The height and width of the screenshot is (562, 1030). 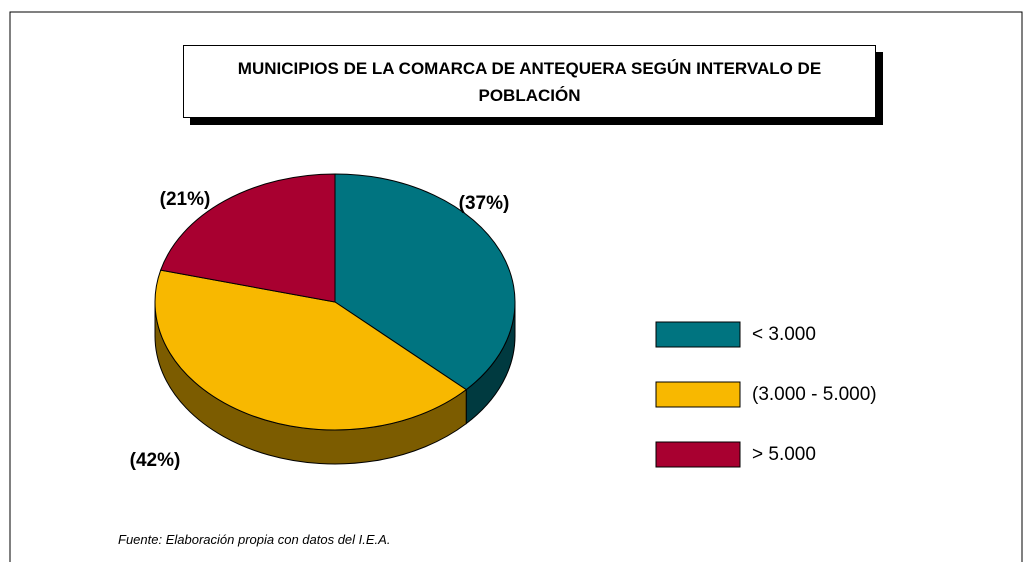 I want to click on data-label: (21%), so click(x=185, y=199).